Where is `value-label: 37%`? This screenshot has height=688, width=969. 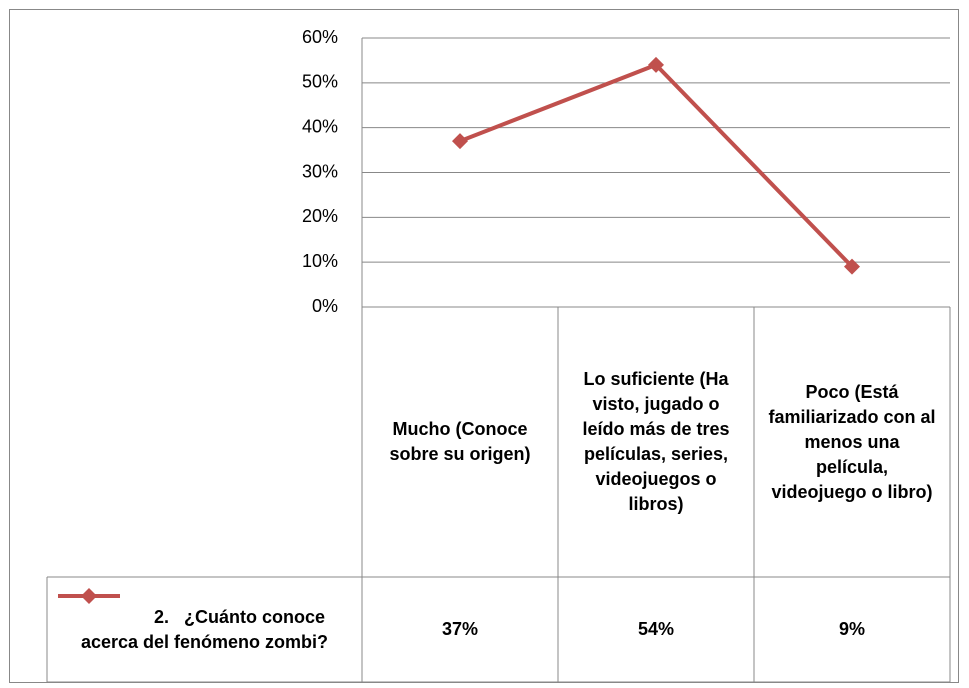
value-label: 37% is located at coordinates (460, 629).